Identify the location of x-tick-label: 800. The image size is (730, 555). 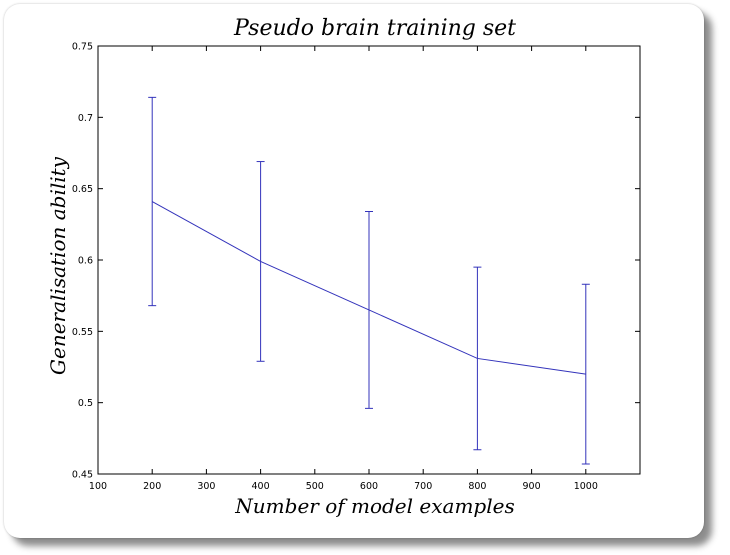
(477, 486).